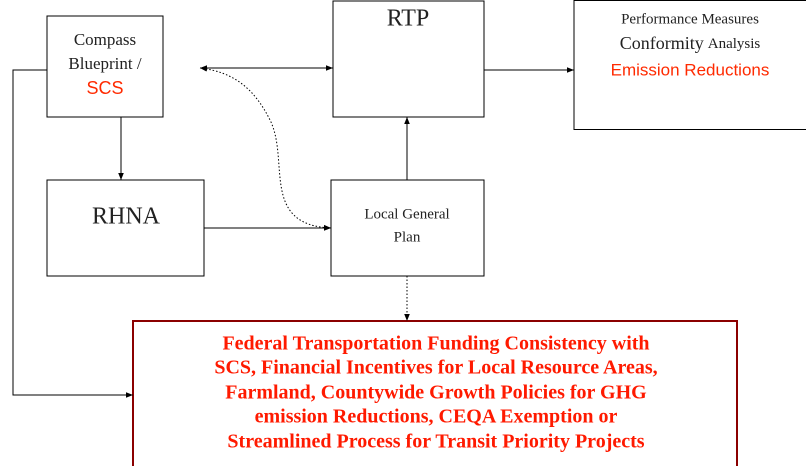 This screenshot has width=806, height=466. Describe the element at coordinates (408, 59) in the screenshot. I see `rtp-box` at that location.